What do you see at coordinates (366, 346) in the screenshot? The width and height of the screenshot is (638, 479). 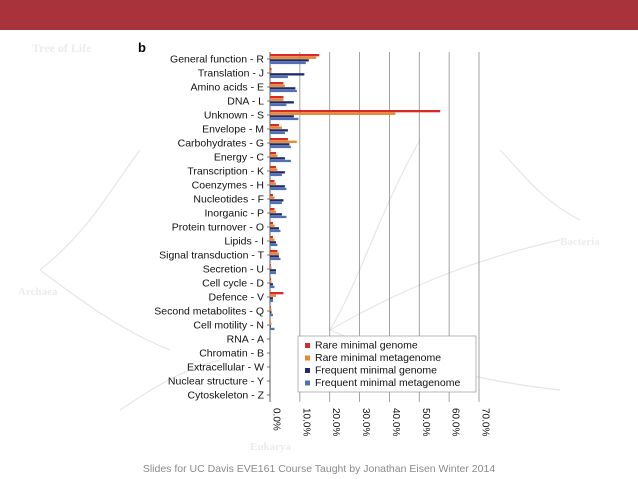 I see `legend-label: Rare minimal genome` at bounding box center [366, 346].